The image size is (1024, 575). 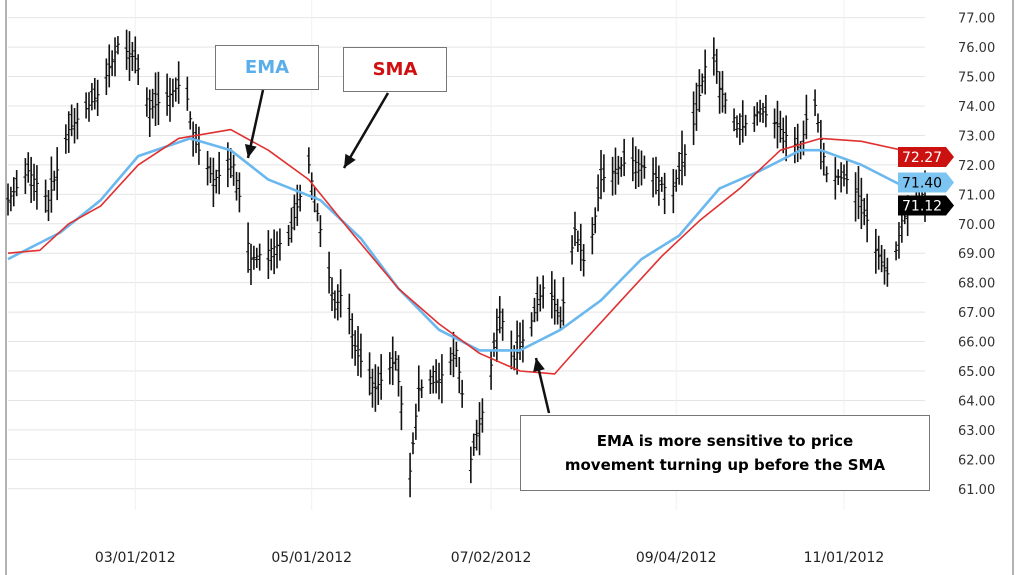 I want to click on sma-price-tag-bg, so click(x=926, y=156).